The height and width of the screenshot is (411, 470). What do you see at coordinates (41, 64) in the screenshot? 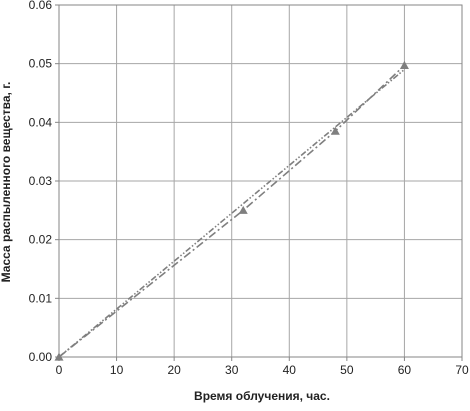
I see `y-tick-label: 0.05` at bounding box center [41, 64].